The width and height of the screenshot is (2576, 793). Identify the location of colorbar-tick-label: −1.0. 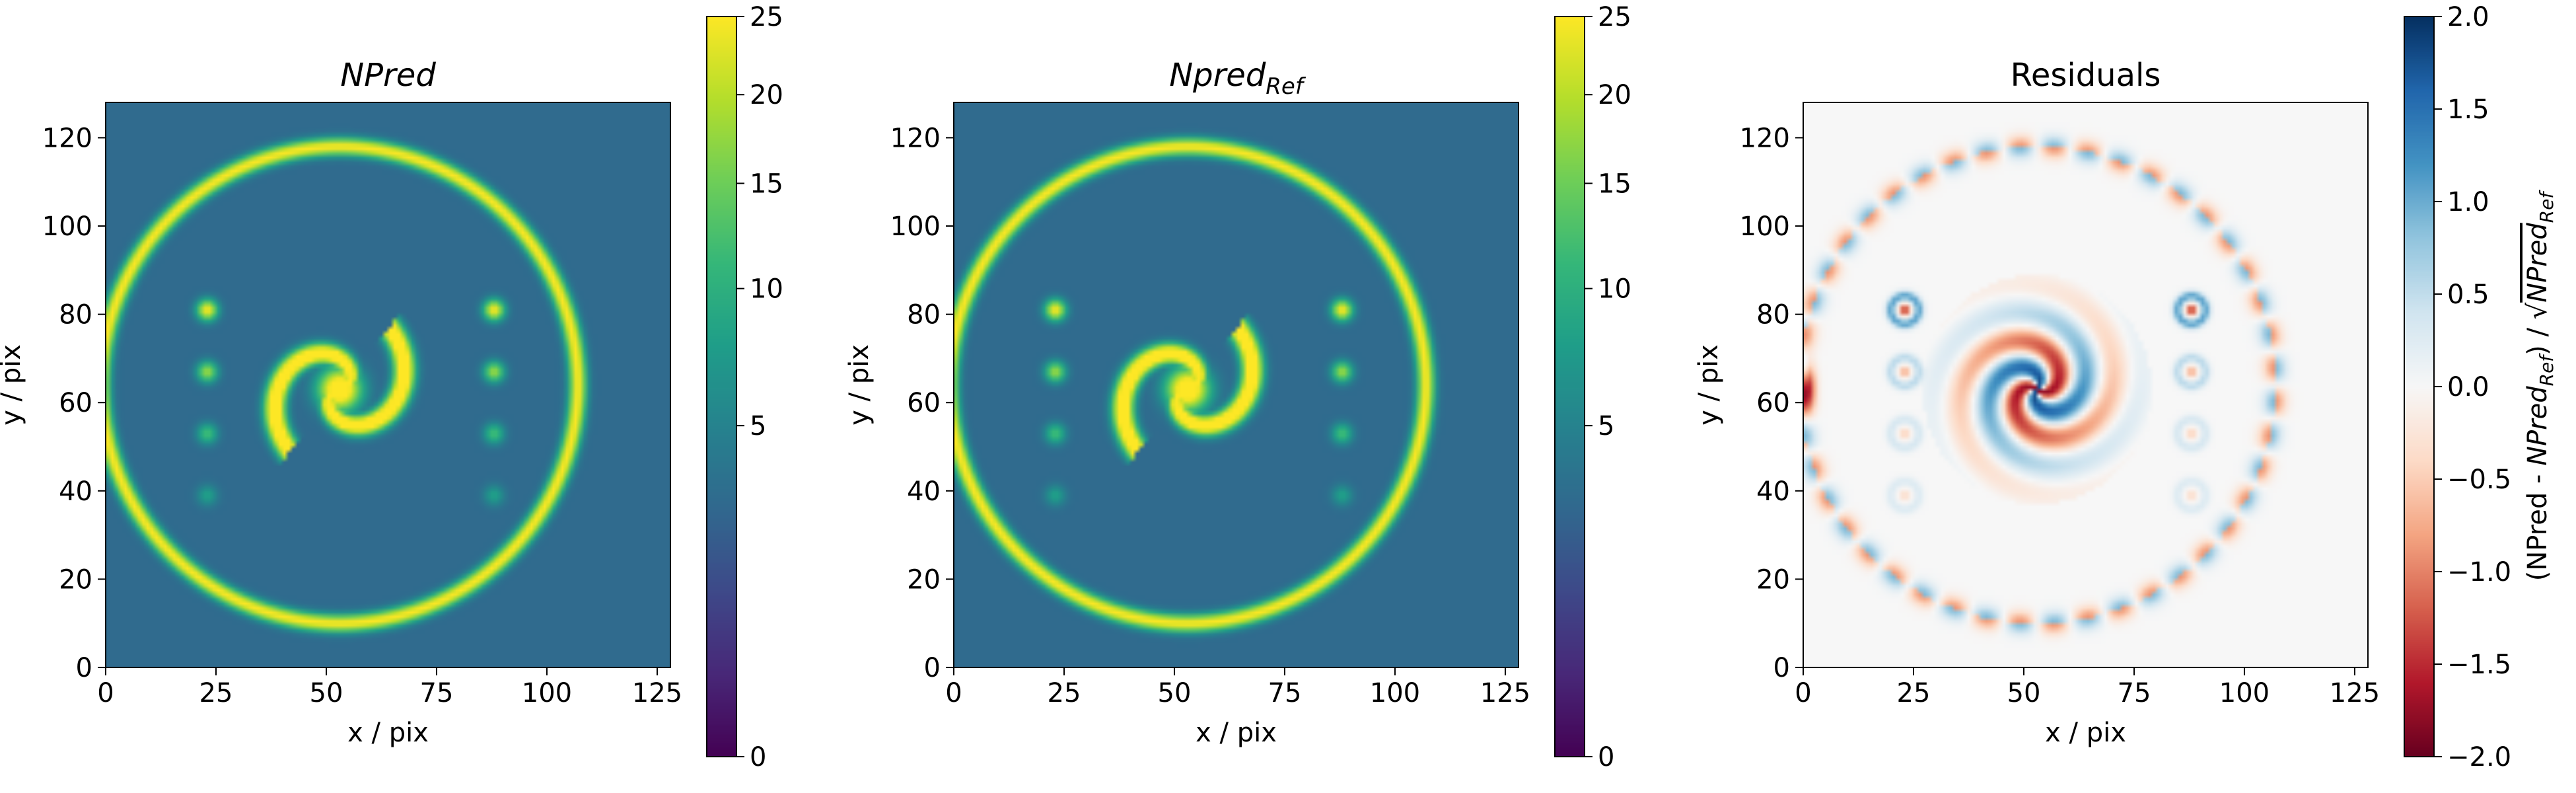
(2479, 572).